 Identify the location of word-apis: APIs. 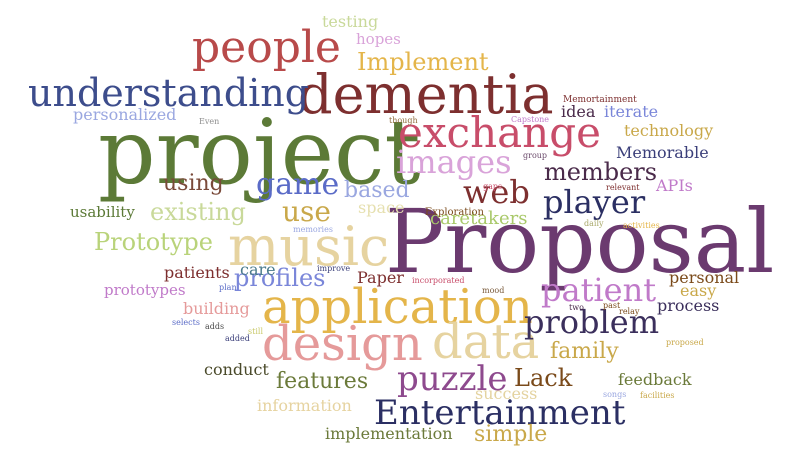
(674, 185).